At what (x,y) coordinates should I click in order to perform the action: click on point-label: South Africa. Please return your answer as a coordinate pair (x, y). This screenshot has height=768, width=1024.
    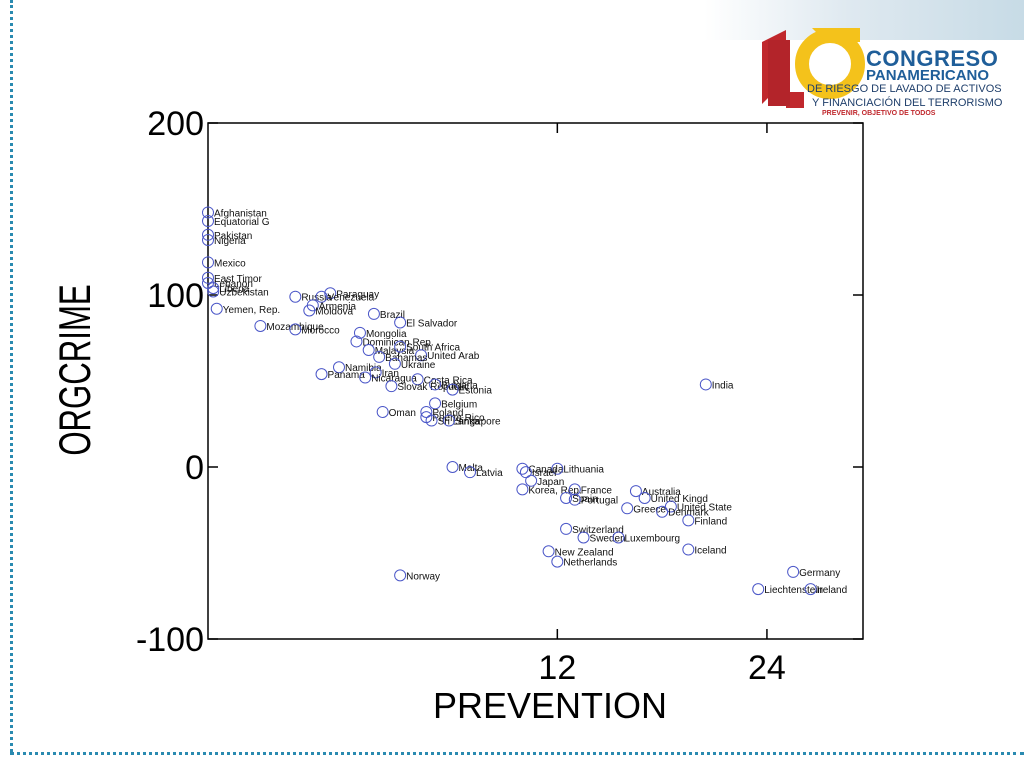
    Looking at the image, I should click on (433, 348).